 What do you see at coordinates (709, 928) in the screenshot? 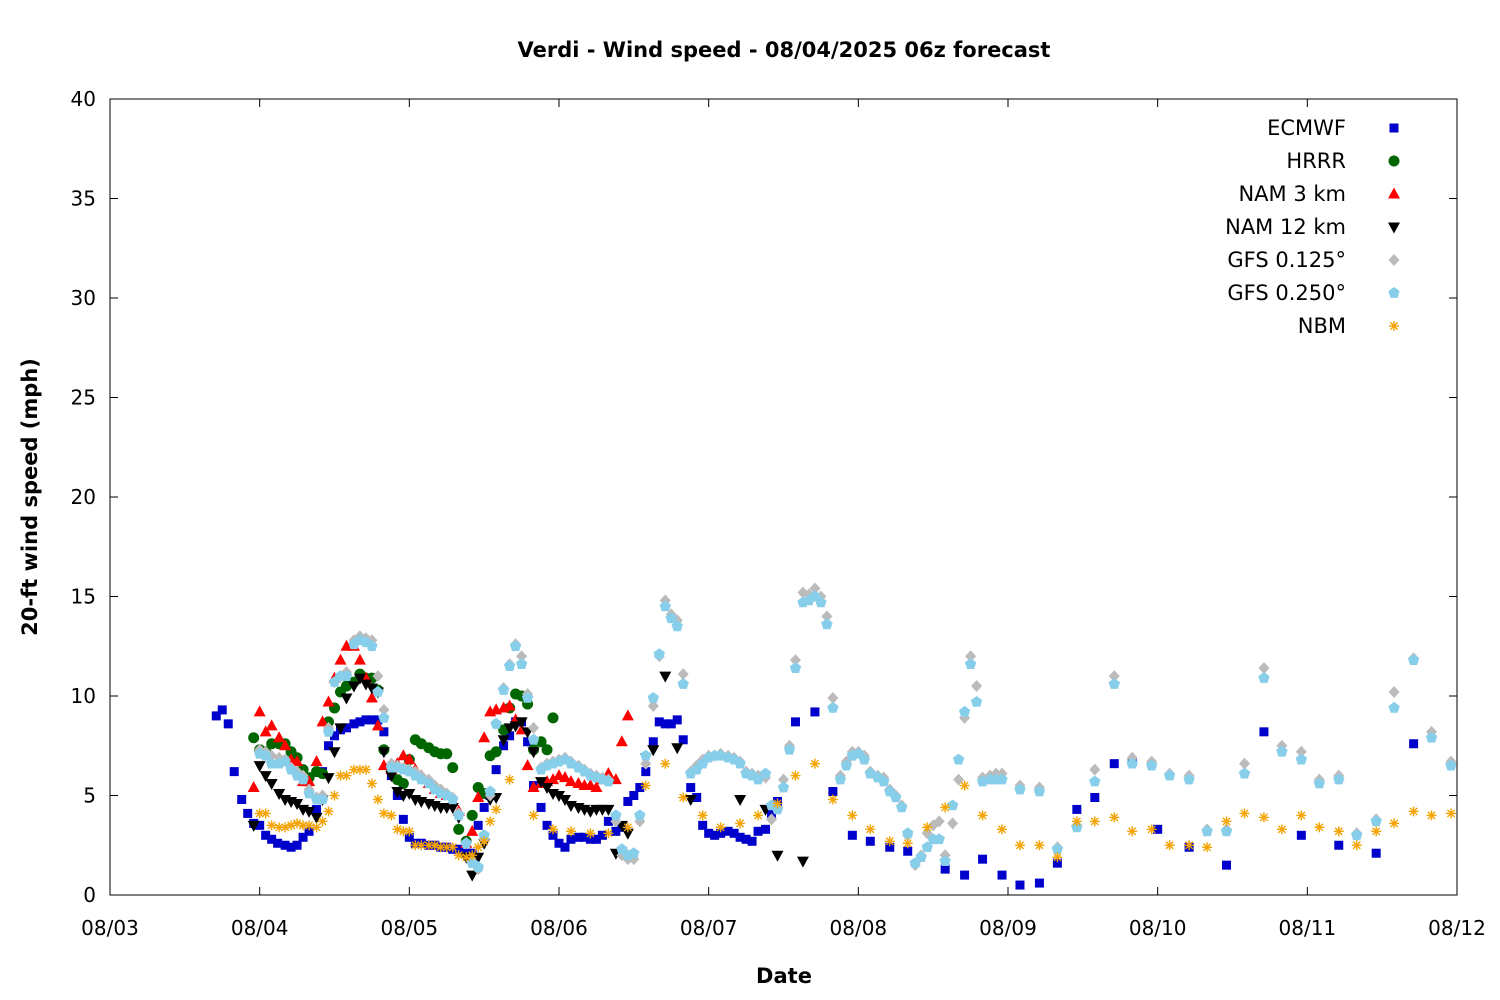
I see `x-tick-label: 08/07` at bounding box center [709, 928].